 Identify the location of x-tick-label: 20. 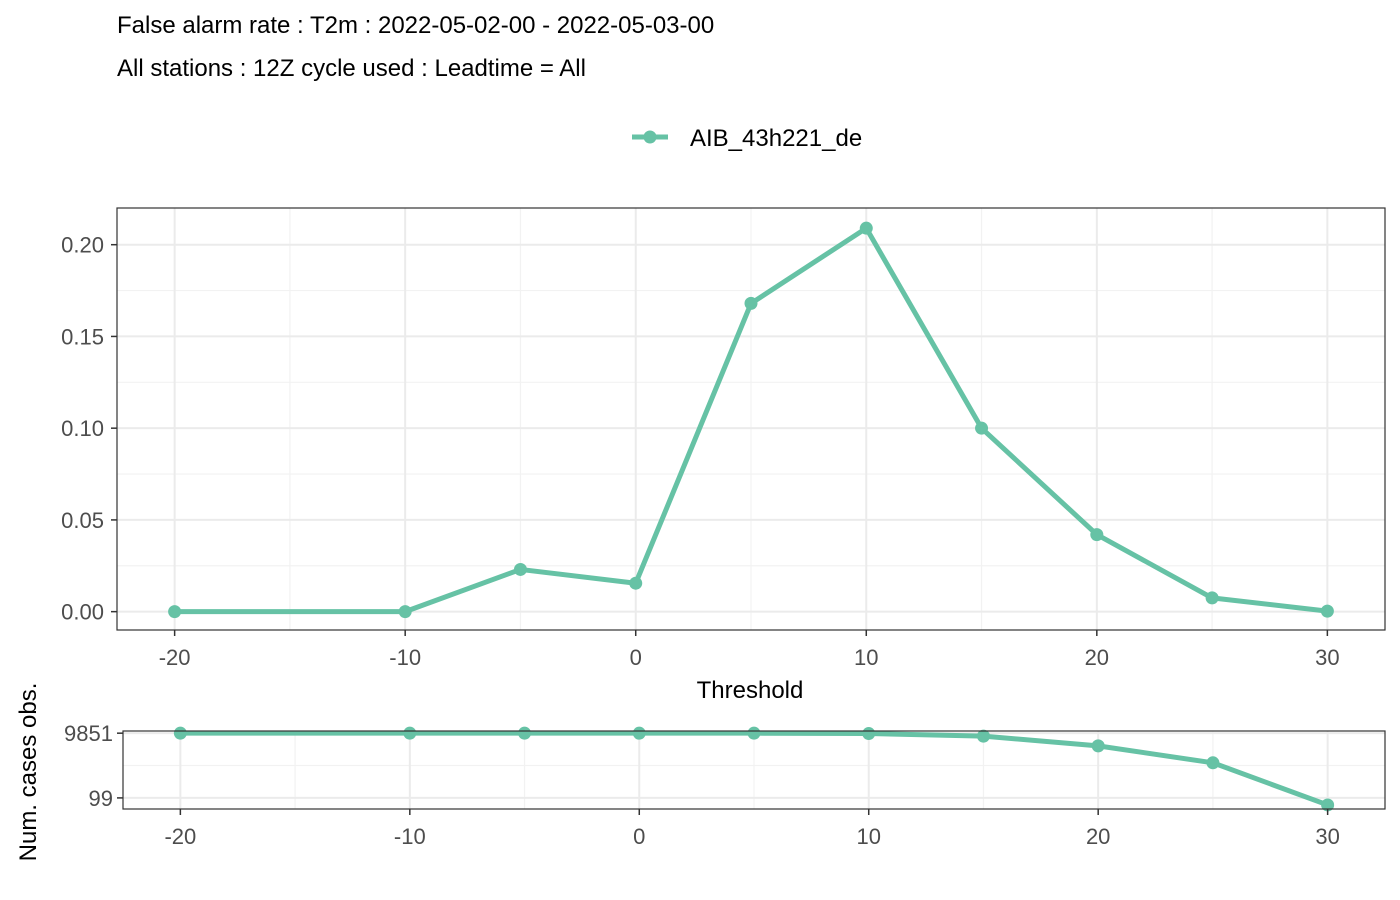
(1097, 657).